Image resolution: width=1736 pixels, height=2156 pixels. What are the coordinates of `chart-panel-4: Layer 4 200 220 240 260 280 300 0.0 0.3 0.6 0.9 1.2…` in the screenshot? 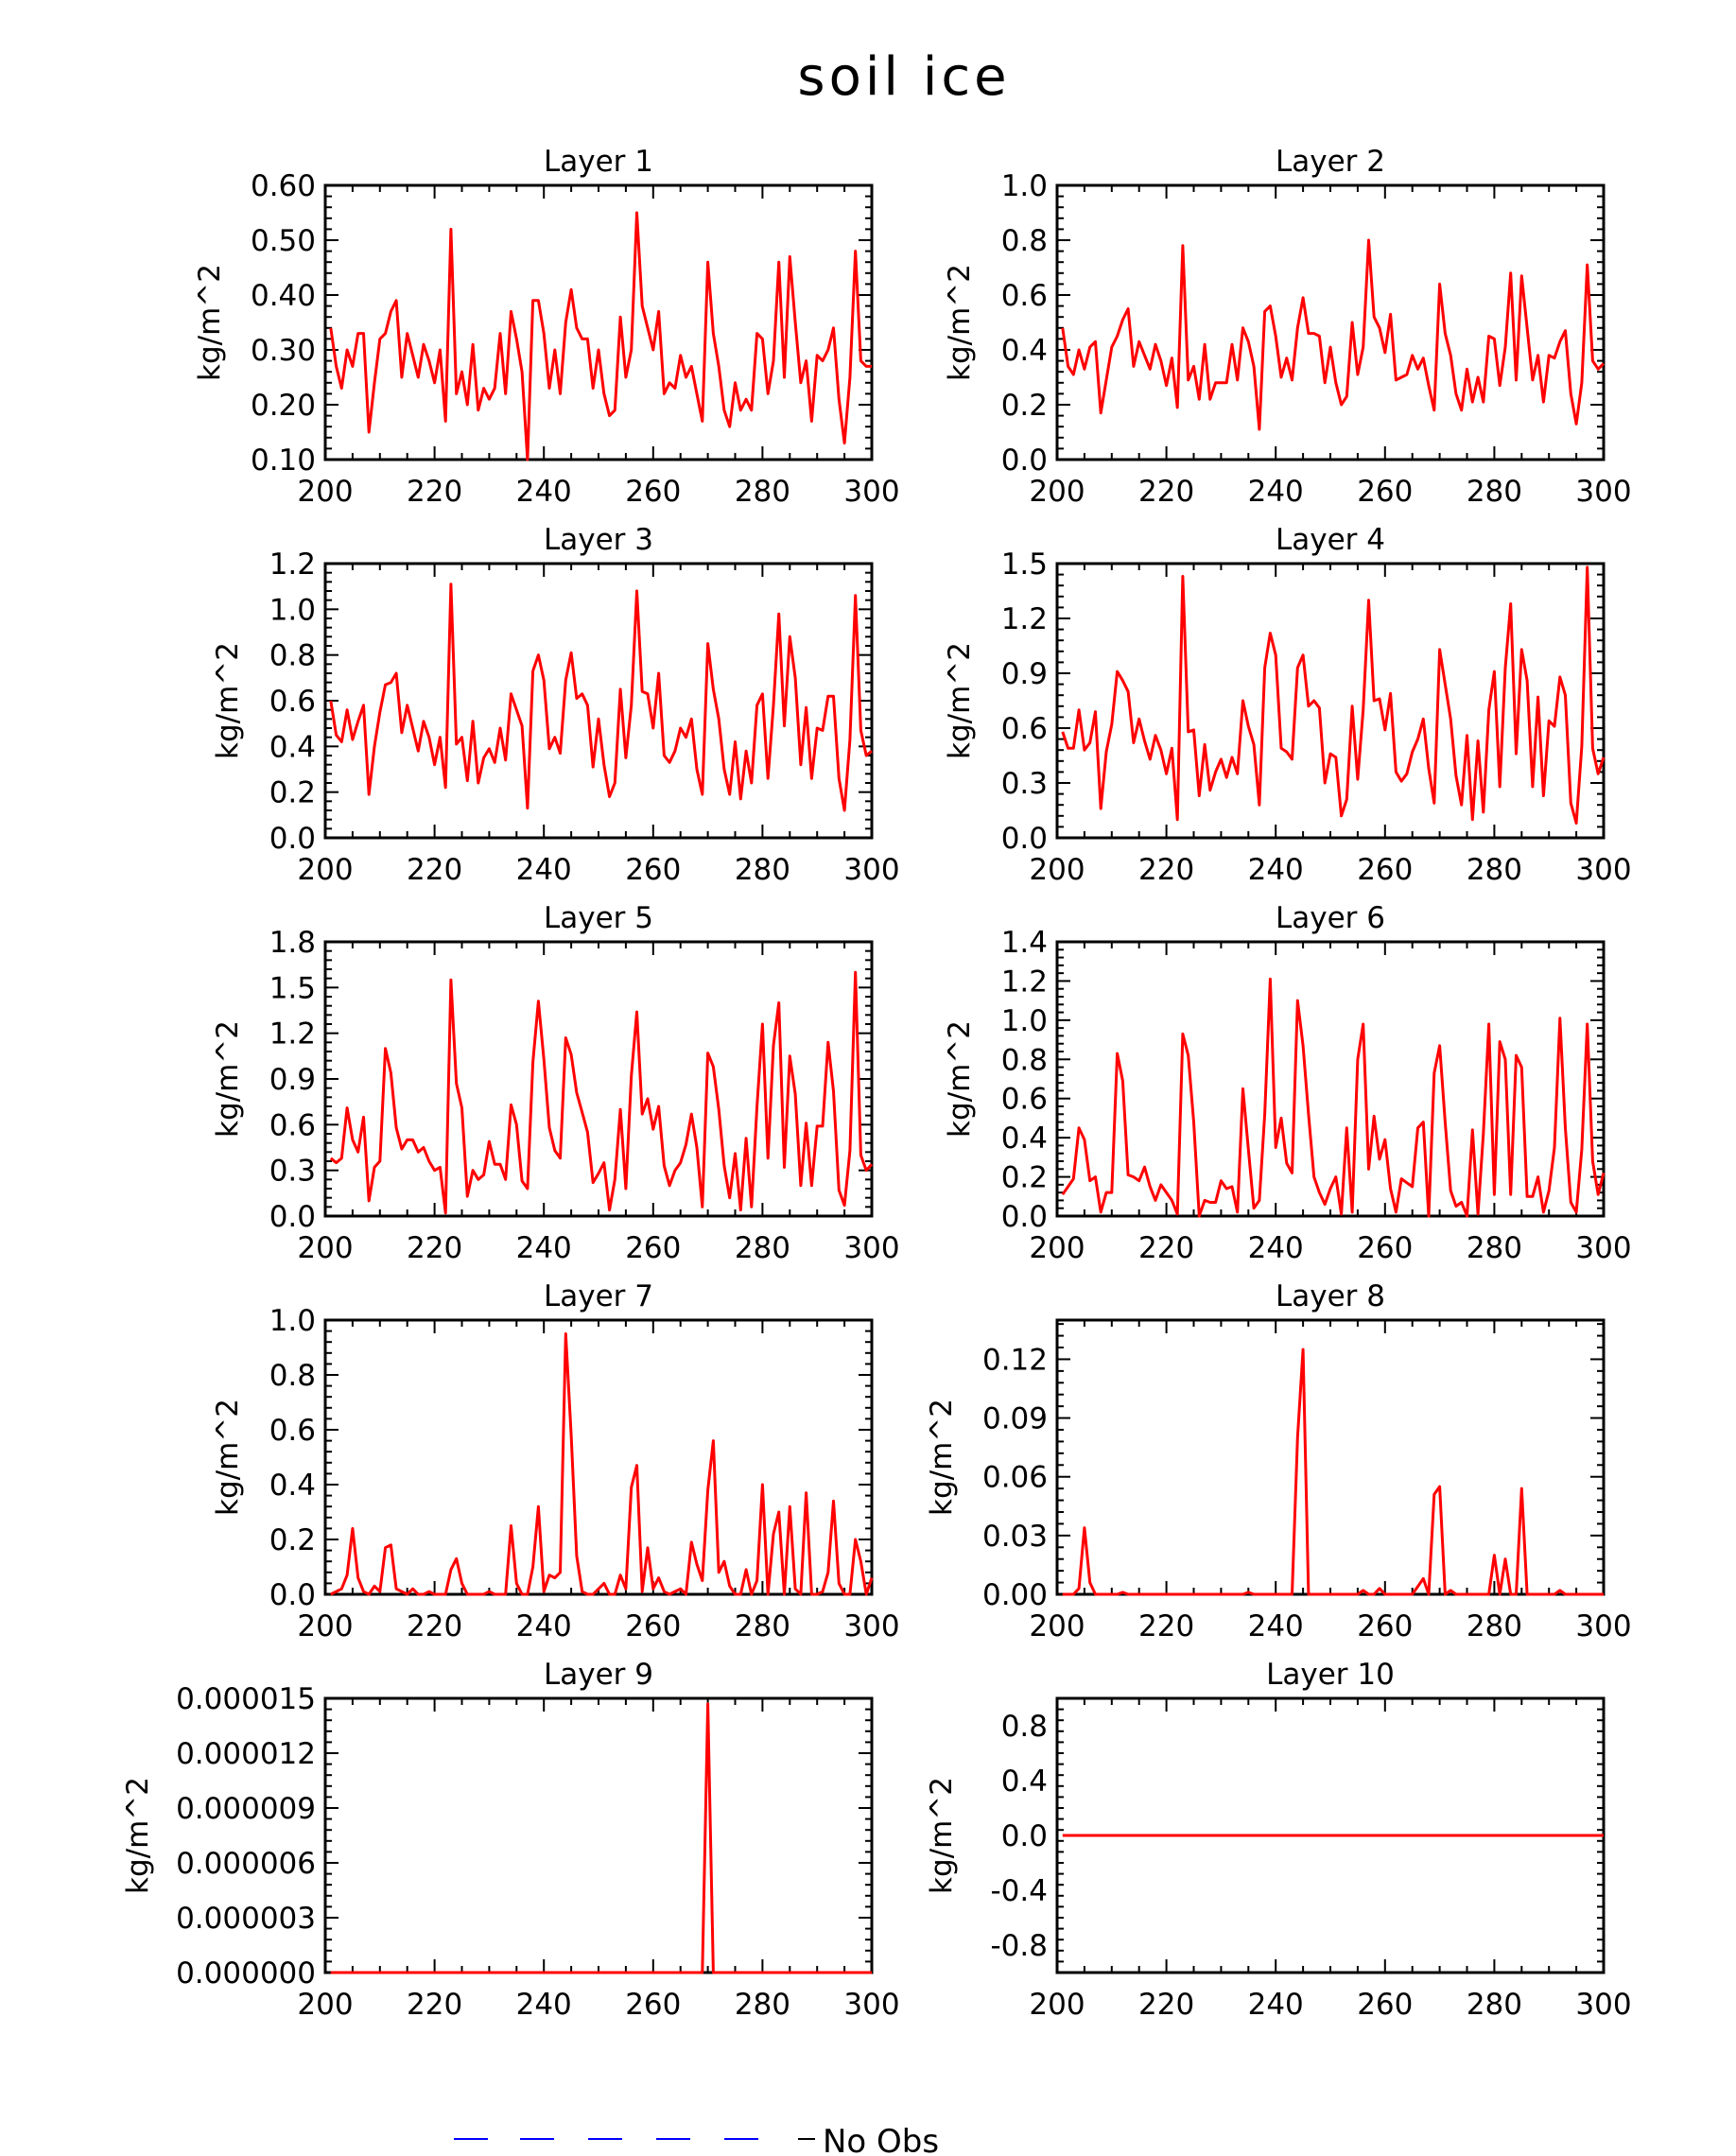 It's located at (1287, 705).